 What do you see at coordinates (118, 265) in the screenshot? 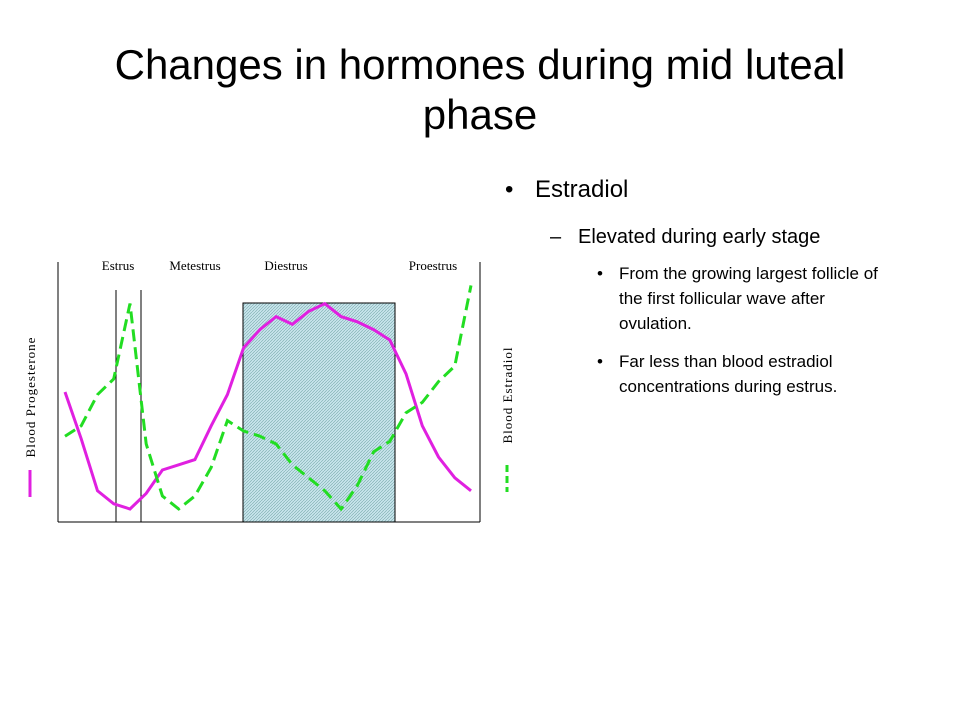
I see `phase-label: Estrus` at bounding box center [118, 265].